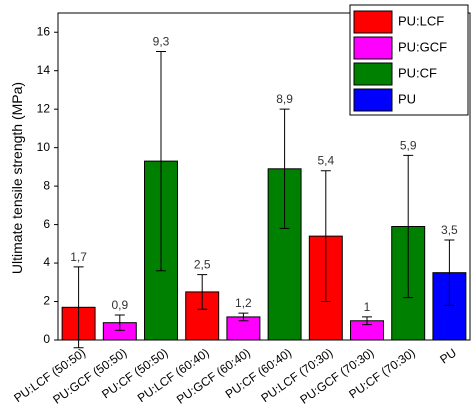 Image resolution: width=474 pixels, height=419 pixels. Describe the element at coordinates (49, 376) in the screenshot. I see `x-tick-label: PU:LCF (50:50)` at that location.